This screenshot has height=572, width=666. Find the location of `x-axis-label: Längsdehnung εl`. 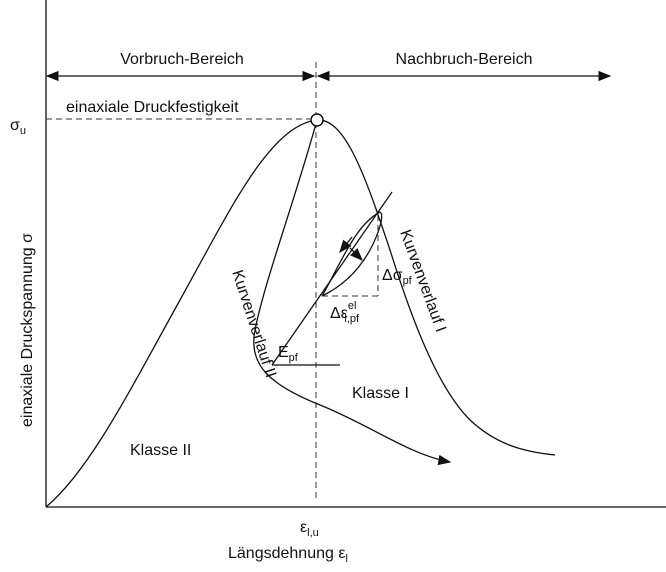

x-axis-label: Längsdehnung εl is located at coordinates (288, 555).